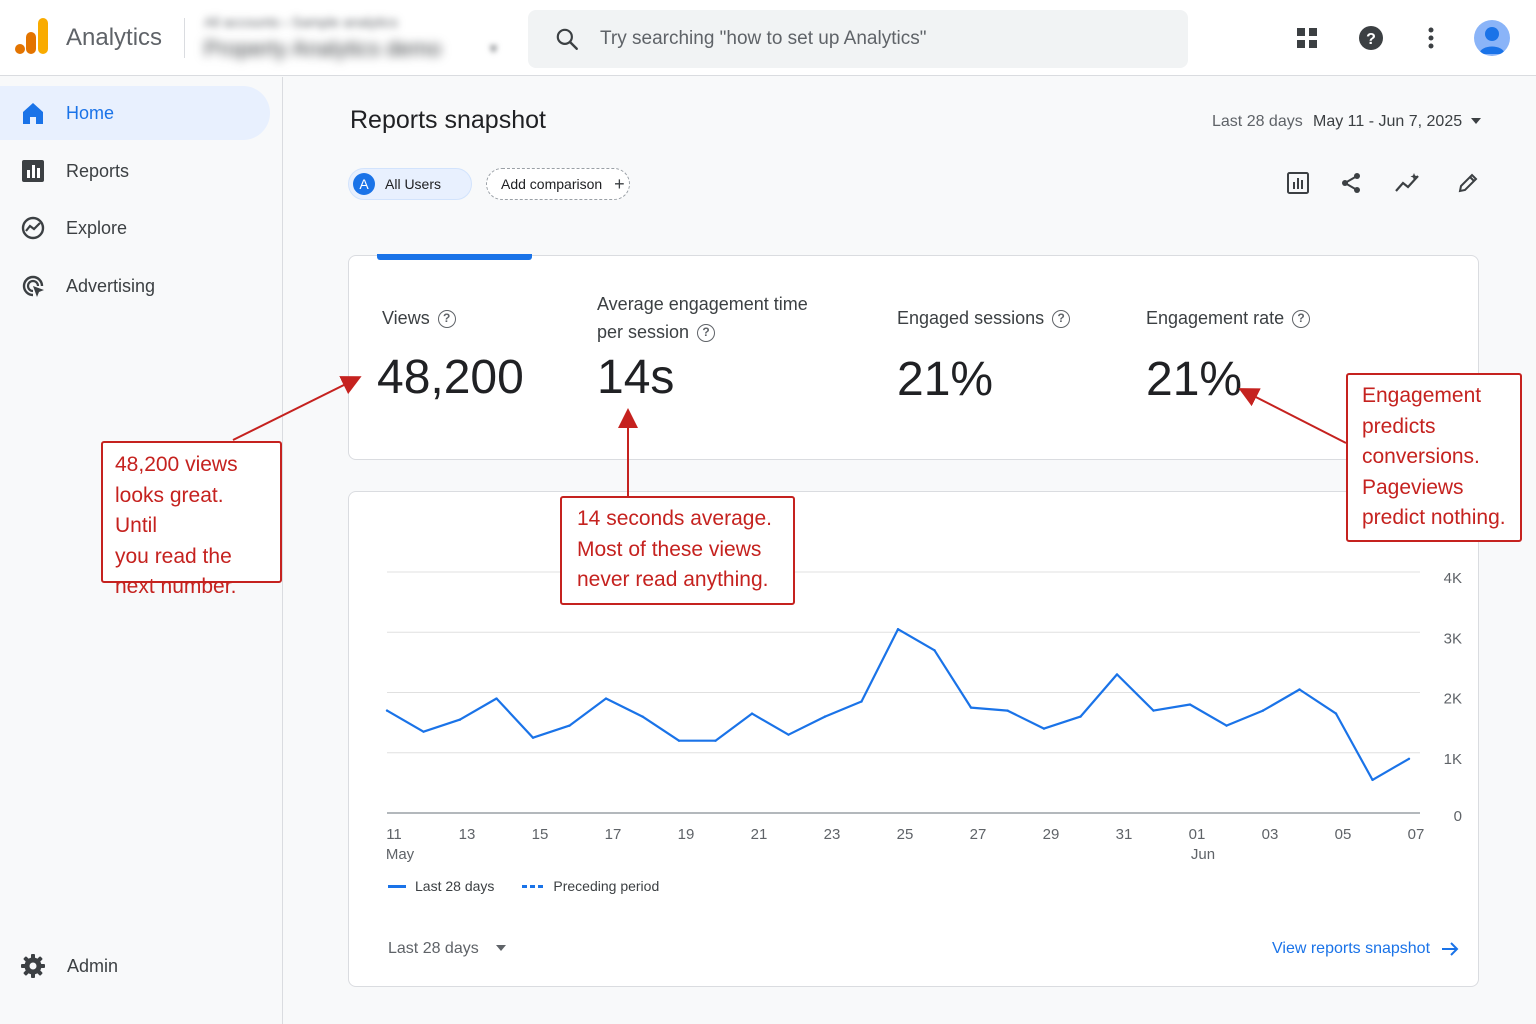  I want to click on all-users-chip: A All Users, so click(410, 184).